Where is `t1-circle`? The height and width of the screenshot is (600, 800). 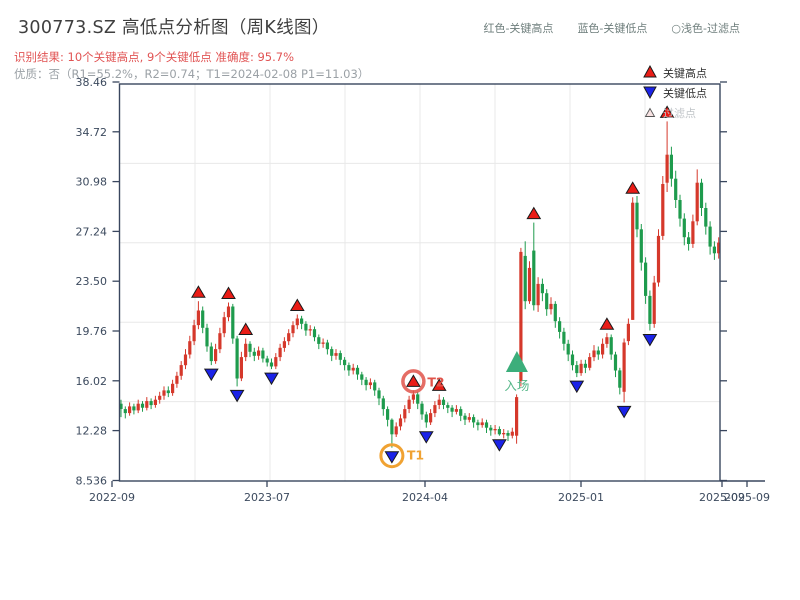
t1-circle is located at coordinates (392, 456).